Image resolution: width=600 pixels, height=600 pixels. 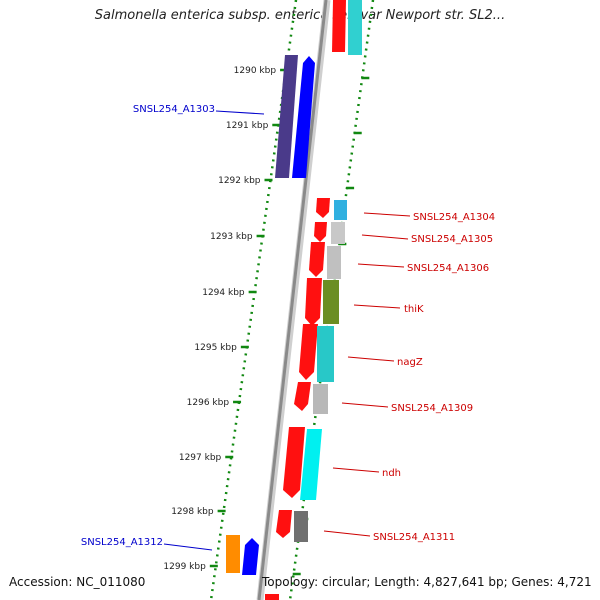 What do you see at coordinates (432, 408) in the screenshot?
I see `label-SNSL254_A1309: SNSL254_A1309` at bounding box center [432, 408].